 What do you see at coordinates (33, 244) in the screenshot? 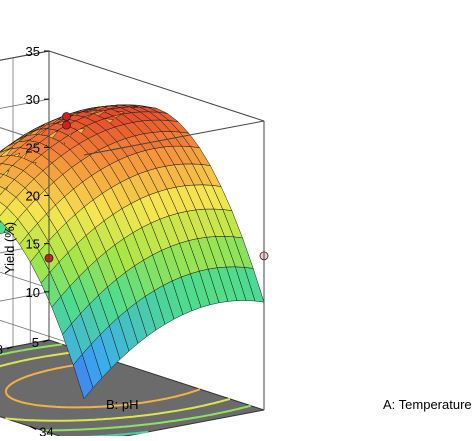
I see `z-tick-label: 15` at bounding box center [33, 244].